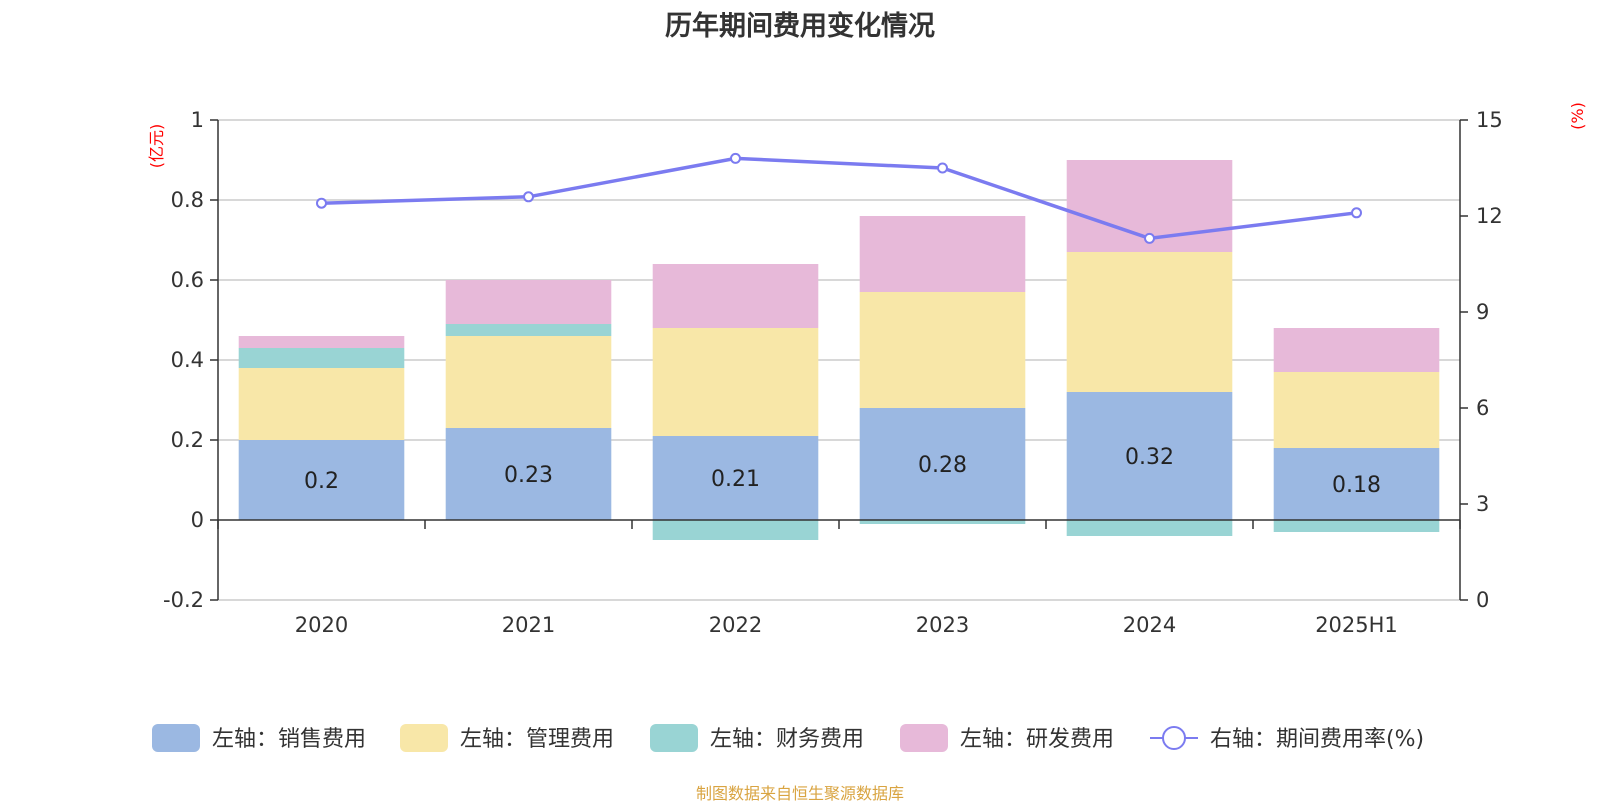  What do you see at coordinates (800, 26) in the screenshot?
I see `chart-title: 历年期间费用变化情况` at bounding box center [800, 26].